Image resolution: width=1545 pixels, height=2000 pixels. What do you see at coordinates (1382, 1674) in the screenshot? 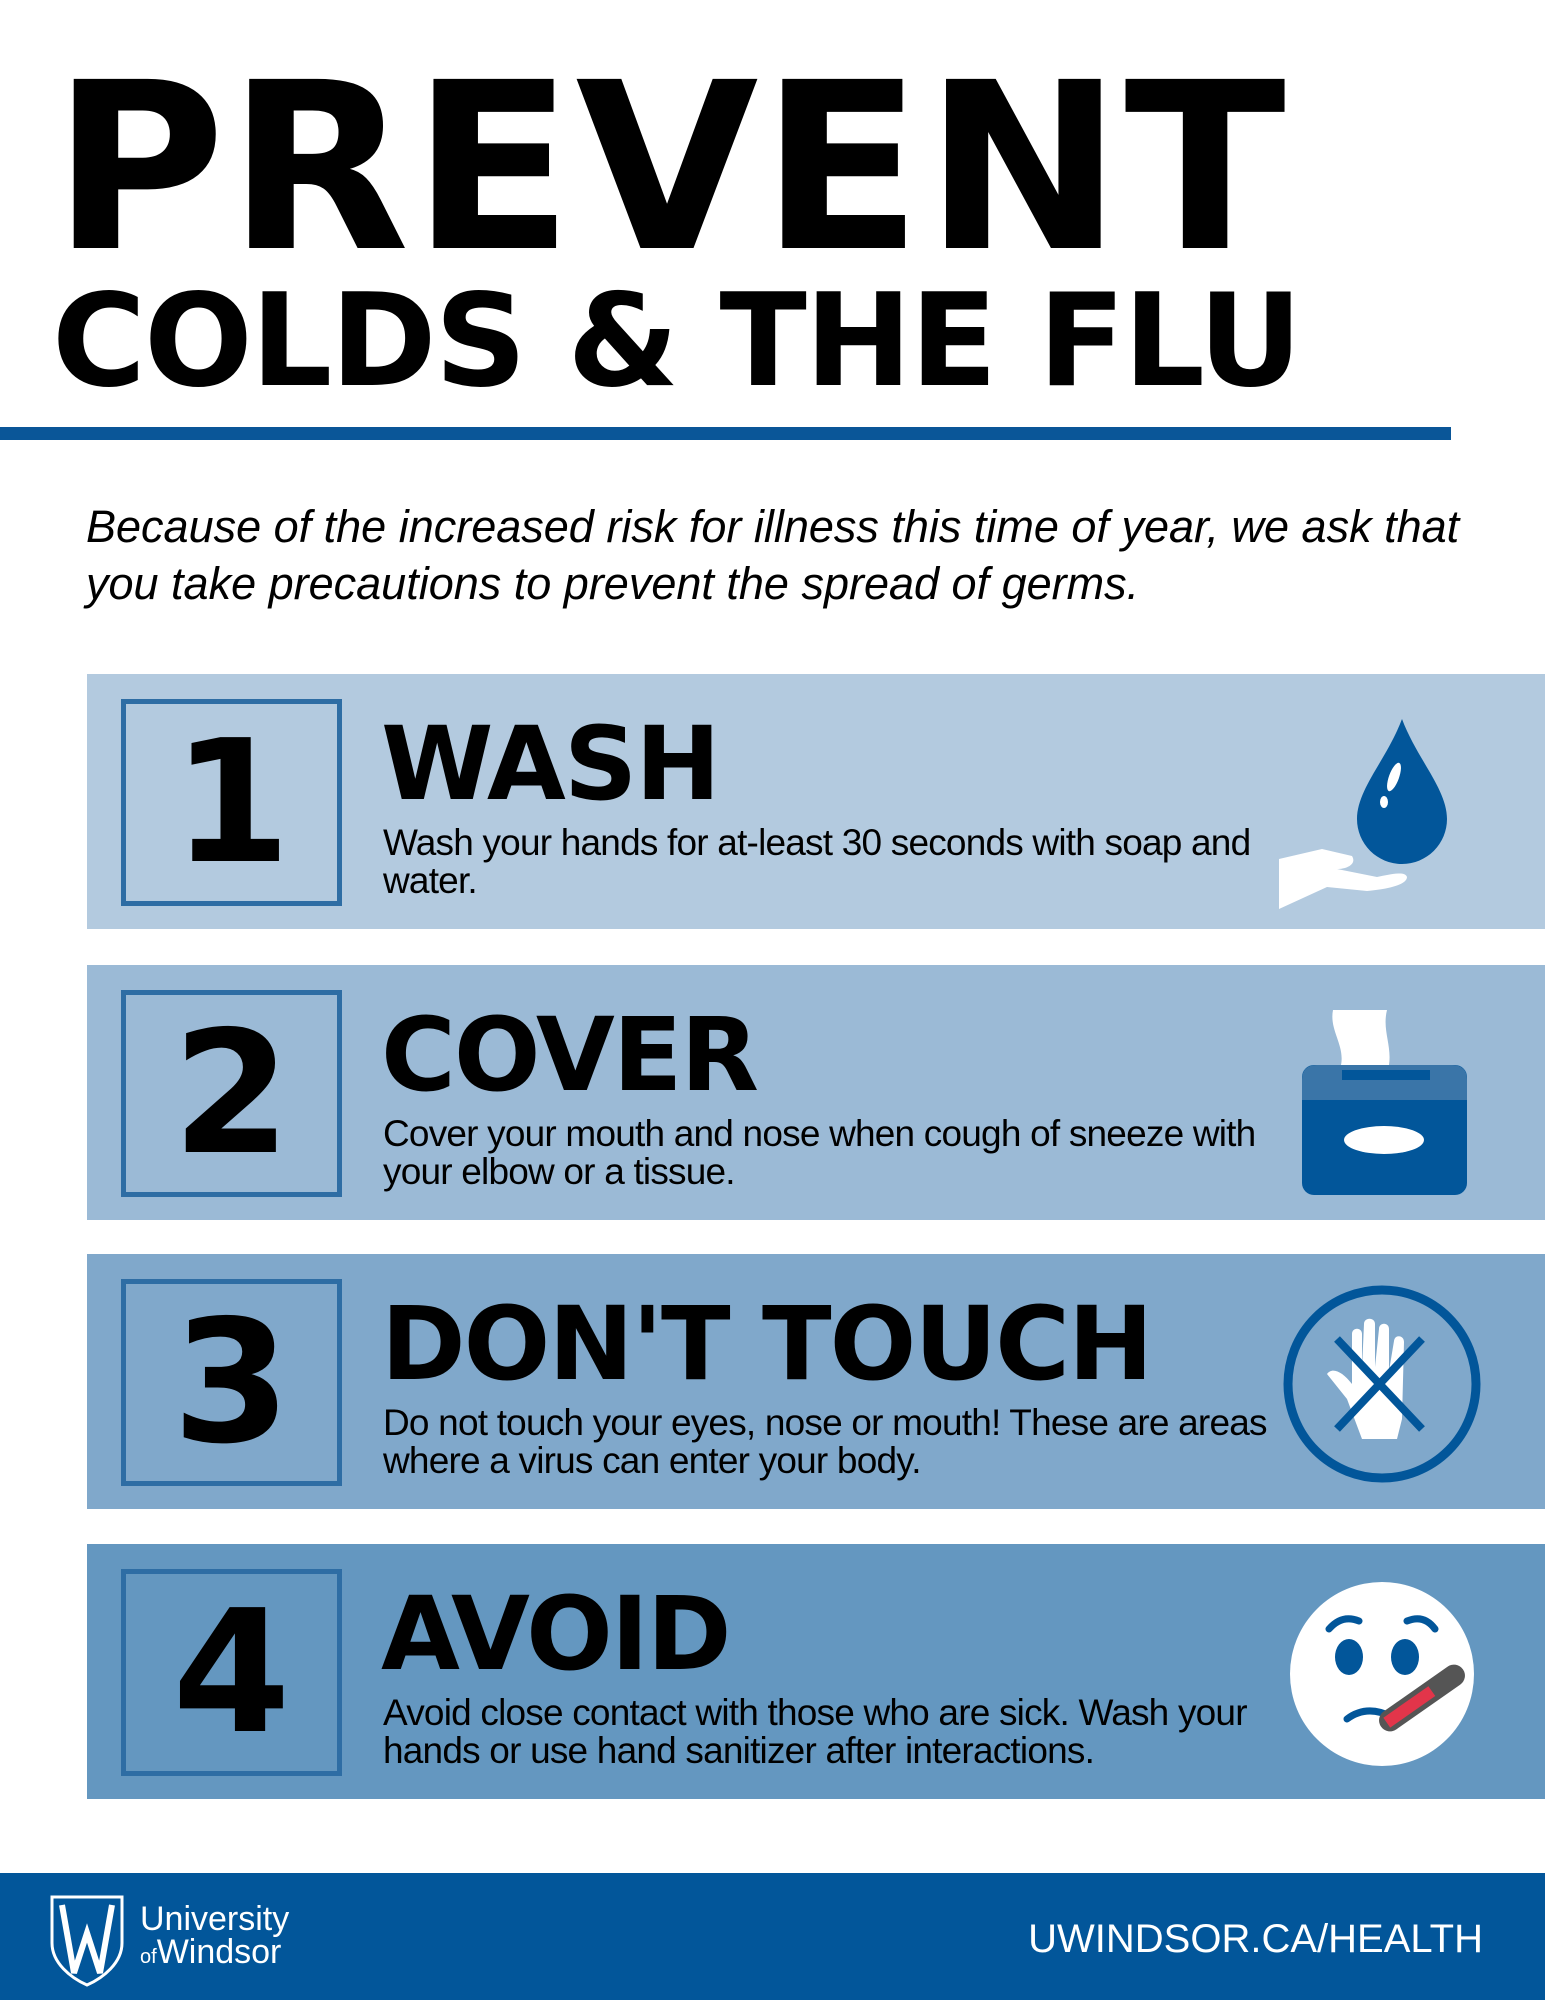
I see `sick-face-thermometer-icon` at bounding box center [1382, 1674].